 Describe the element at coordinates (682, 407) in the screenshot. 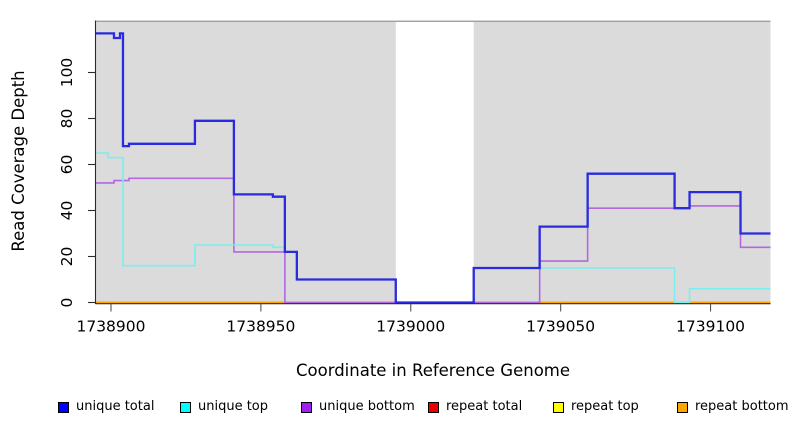

I see `repeat-bottom-swatch-icon` at that location.